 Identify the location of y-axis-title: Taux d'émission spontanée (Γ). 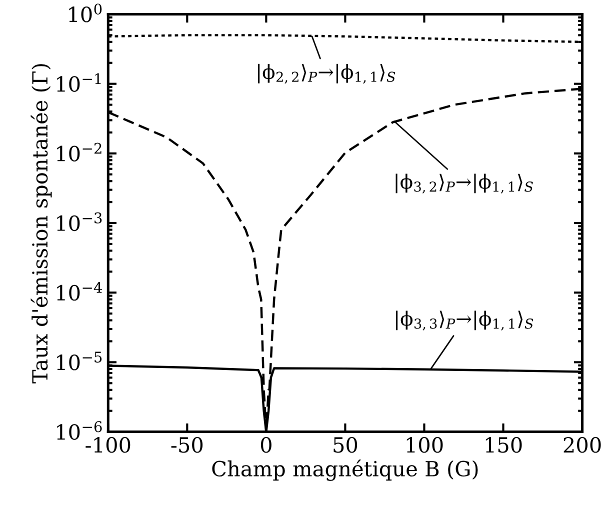
(41, 224).